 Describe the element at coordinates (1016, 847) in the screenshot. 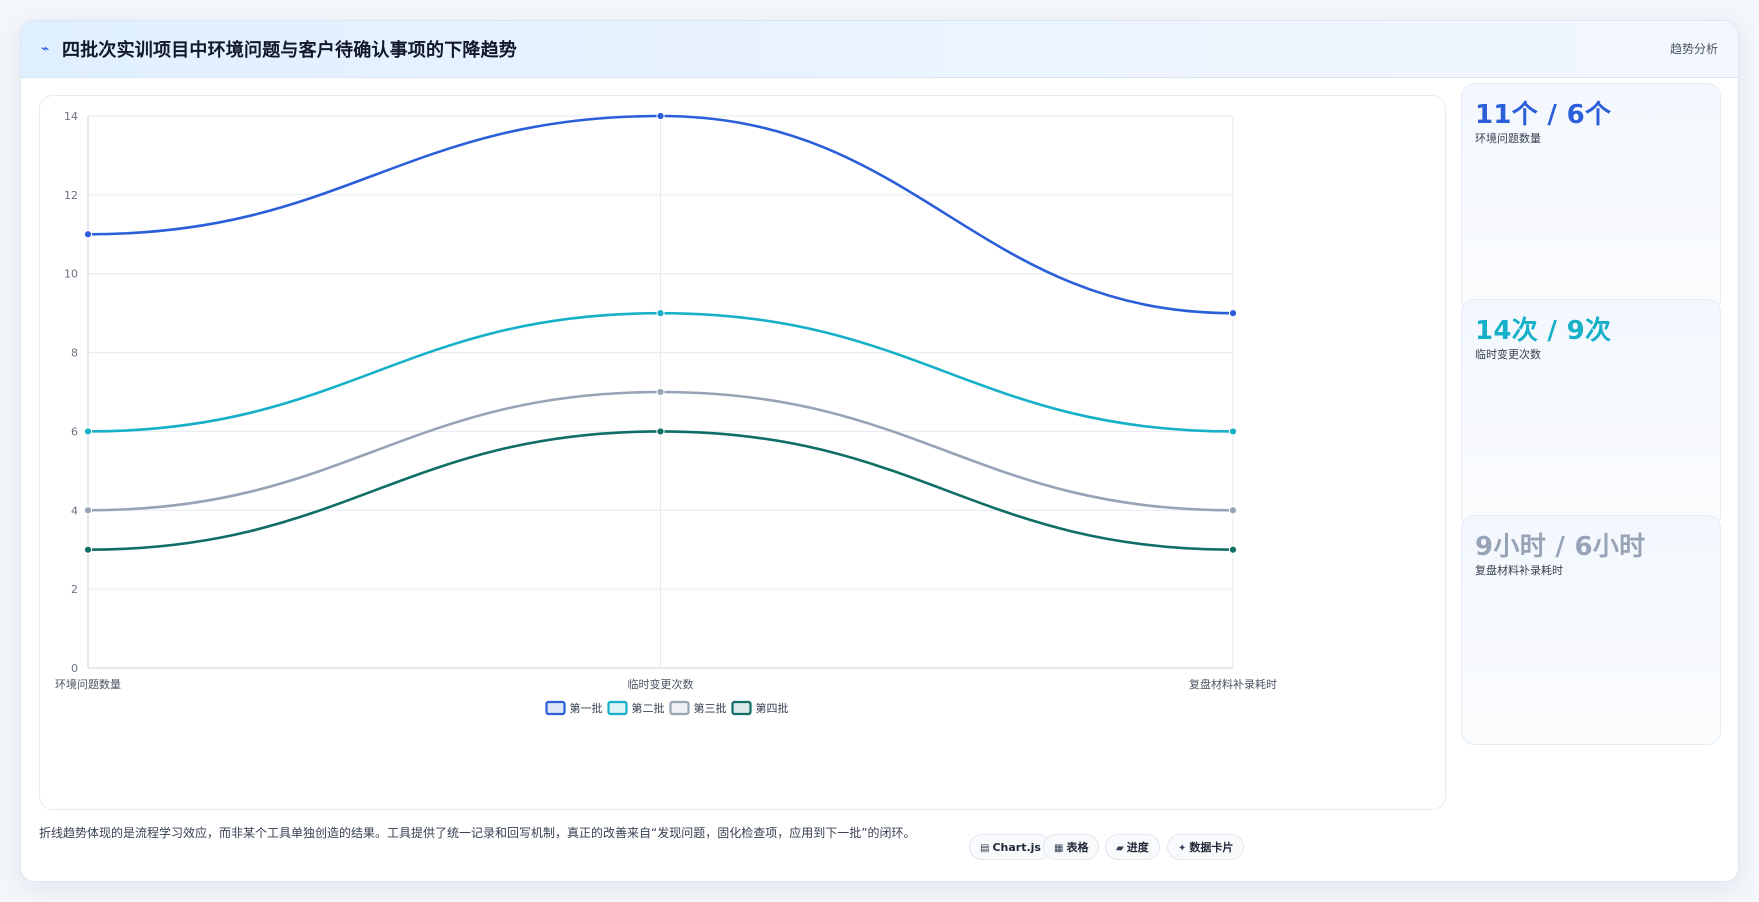

I see `chip-label: Chart.js` at that location.